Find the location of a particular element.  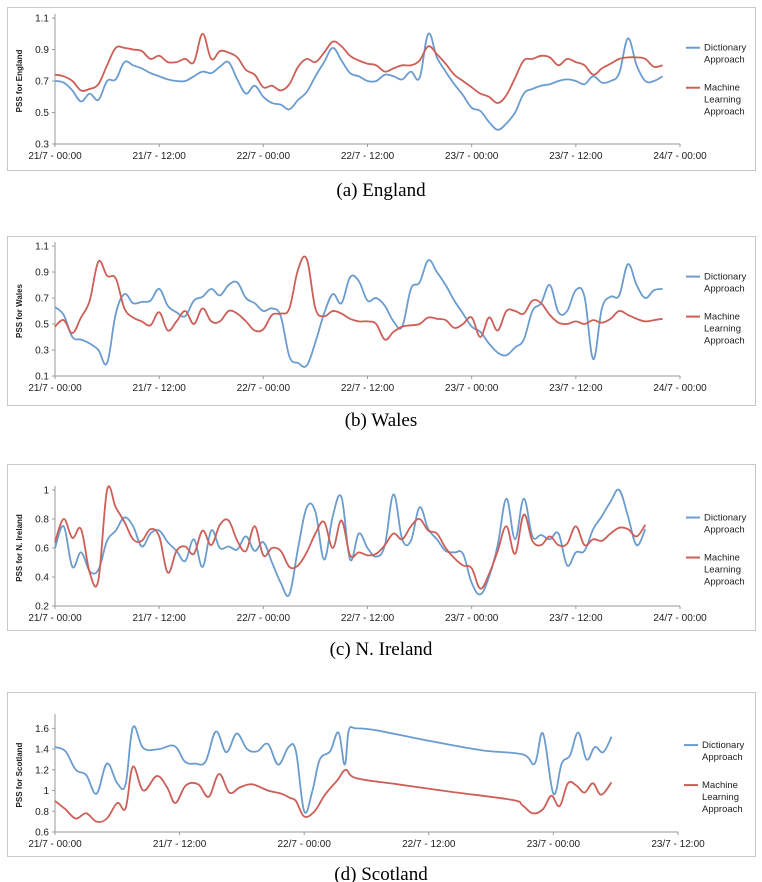

y-axis-label: PSS for Wales is located at coordinates (19, 310).